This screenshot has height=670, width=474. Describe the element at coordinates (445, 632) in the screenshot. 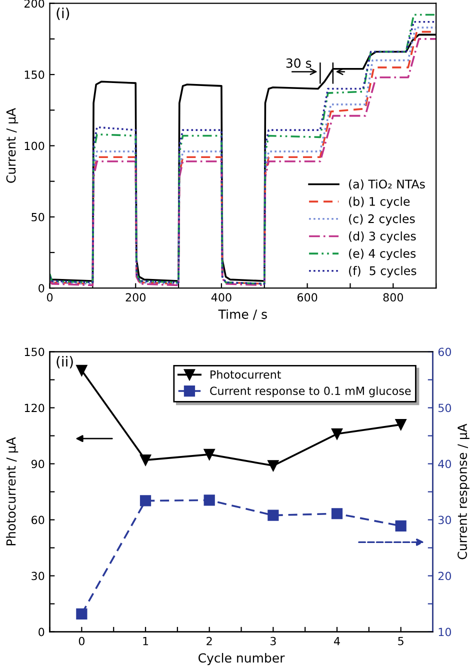

I see `y2-tick-label: 10` at that location.